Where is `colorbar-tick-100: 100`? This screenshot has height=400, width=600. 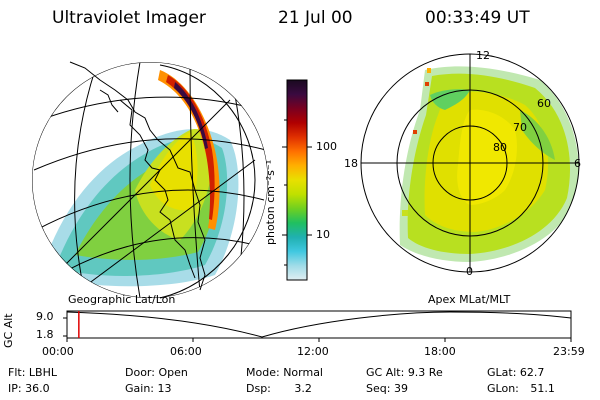 colorbar-tick-100: 100 is located at coordinates (326, 146).